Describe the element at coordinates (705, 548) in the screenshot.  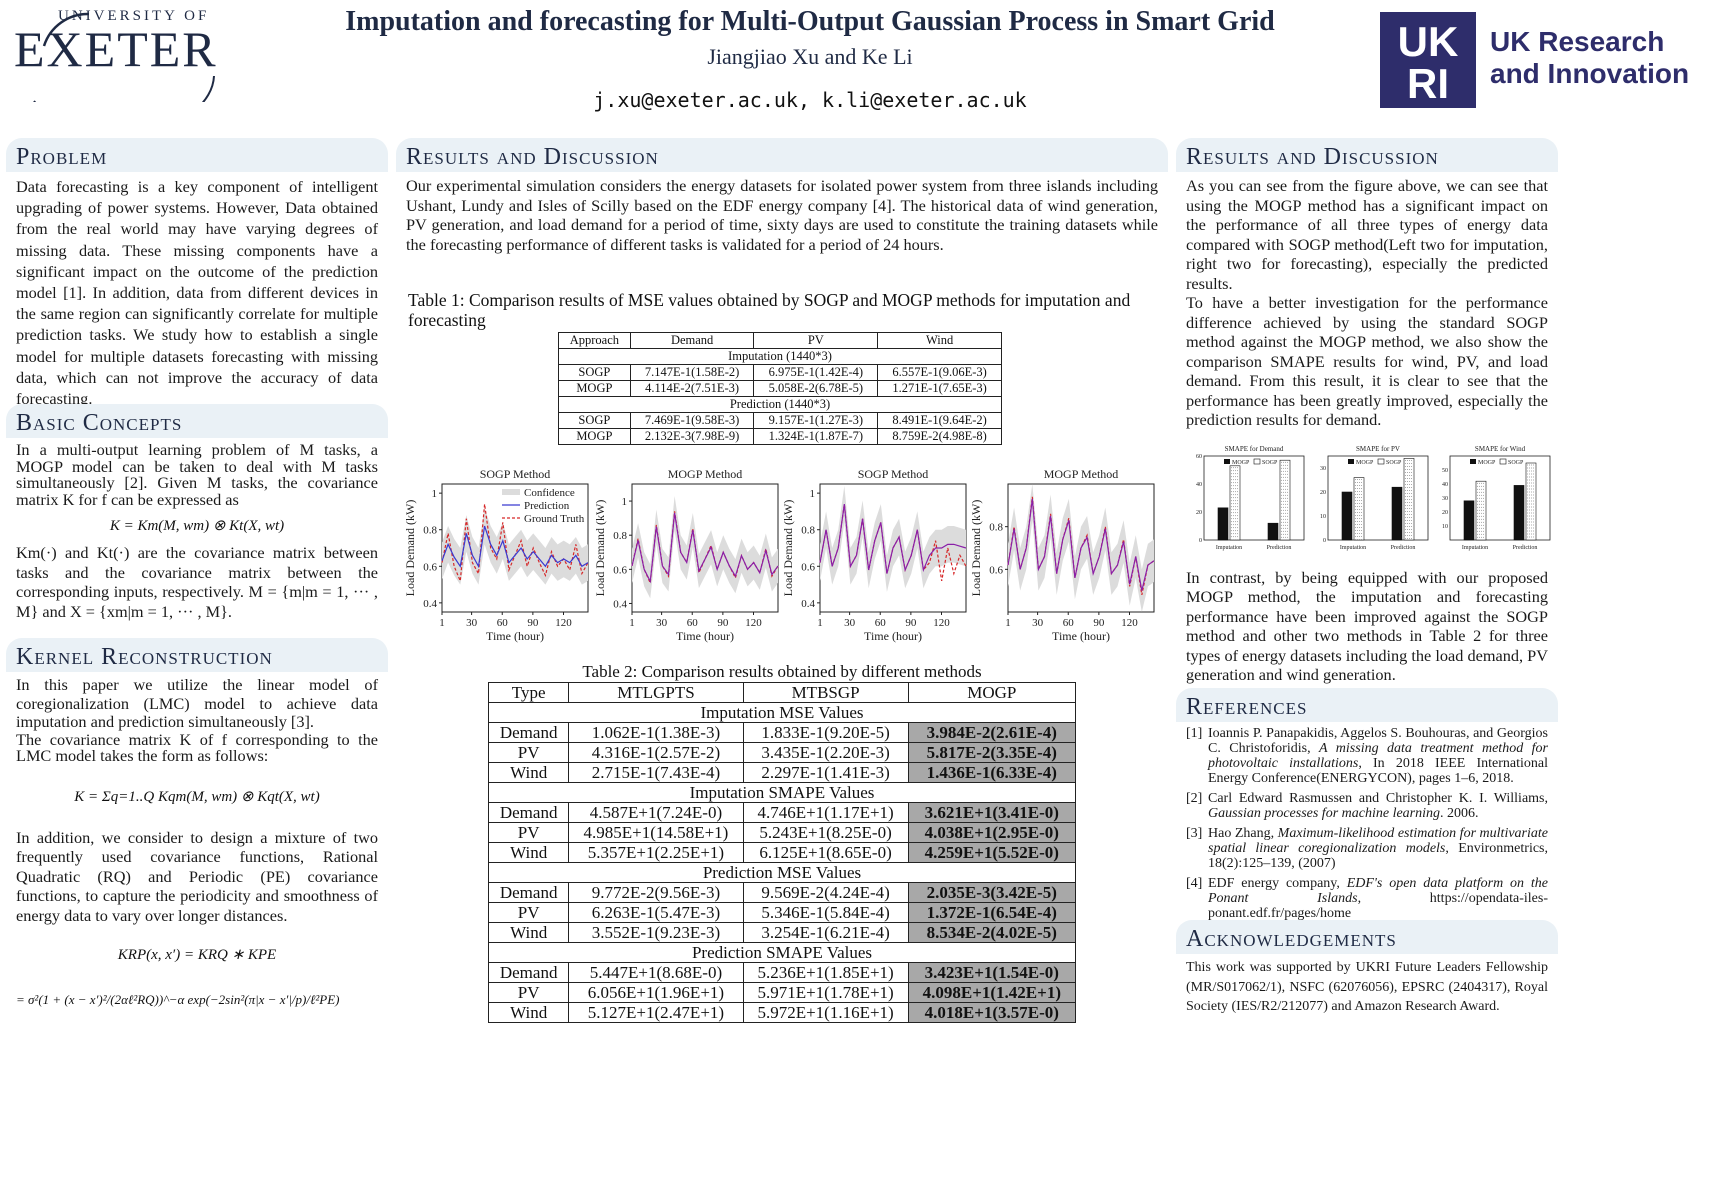
I see `prediction-line` at that location.